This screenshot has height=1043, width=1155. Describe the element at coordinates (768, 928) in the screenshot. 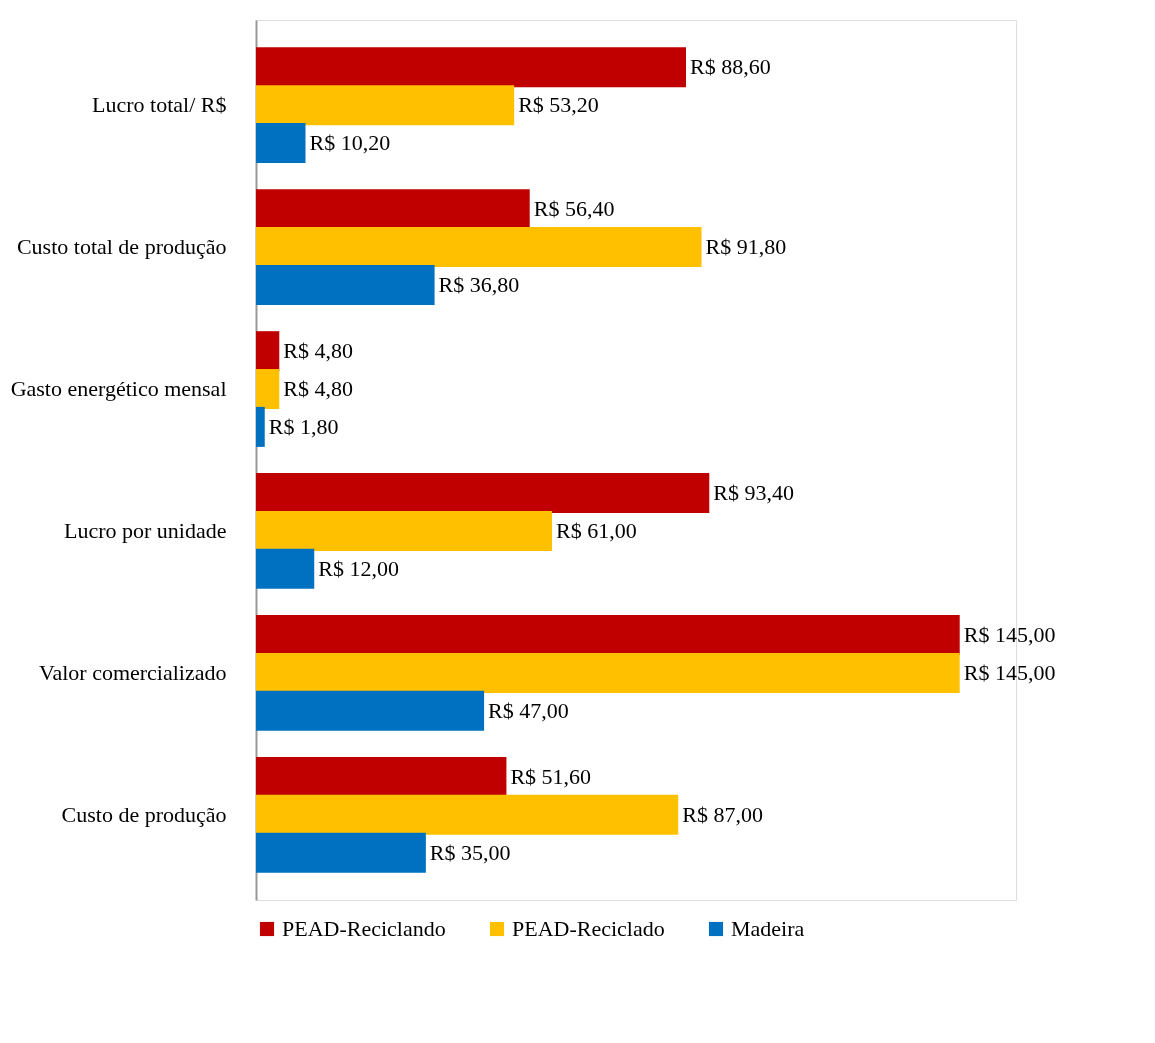

I see `legend-label: Madeira` at that location.